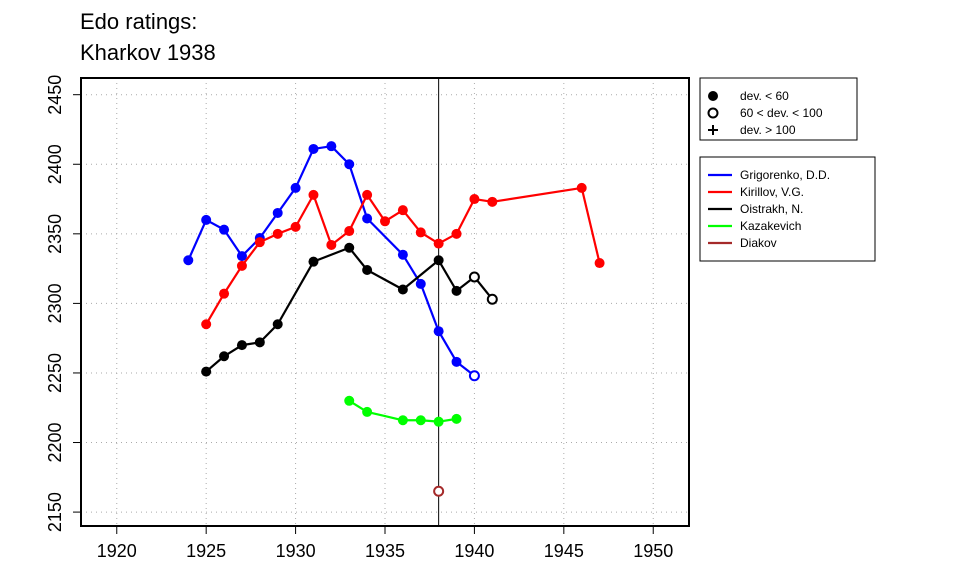 The image size is (960, 576). I want to click on marker-legend-box, so click(778, 109).